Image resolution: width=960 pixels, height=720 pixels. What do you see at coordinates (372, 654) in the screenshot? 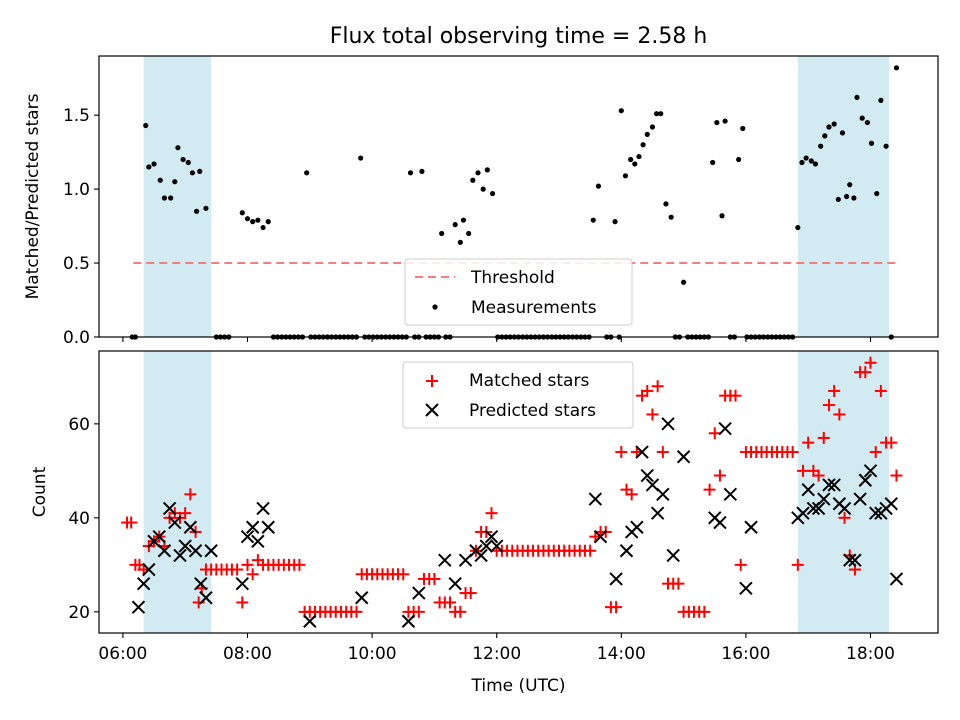
I see `x-tick-label: 10:00` at bounding box center [372, 654].